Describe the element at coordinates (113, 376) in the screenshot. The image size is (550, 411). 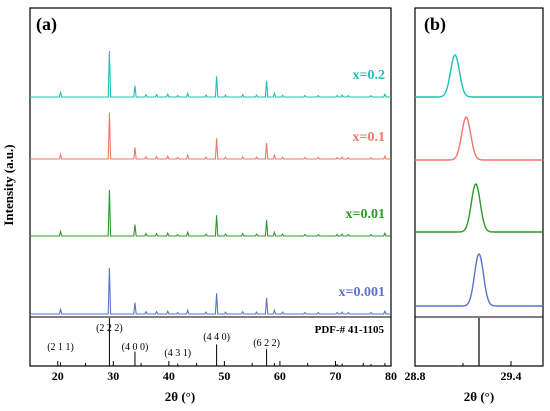
I see `x-tick-label-30: 30` at that location.